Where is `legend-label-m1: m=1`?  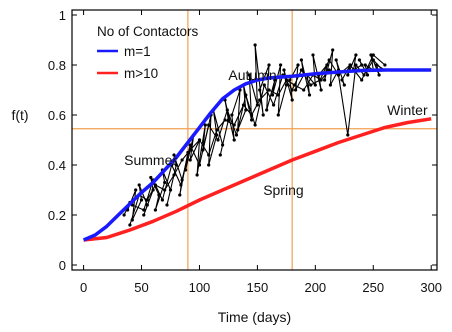
legend-label-m1: m=1 is located at coordinates (137, 51).